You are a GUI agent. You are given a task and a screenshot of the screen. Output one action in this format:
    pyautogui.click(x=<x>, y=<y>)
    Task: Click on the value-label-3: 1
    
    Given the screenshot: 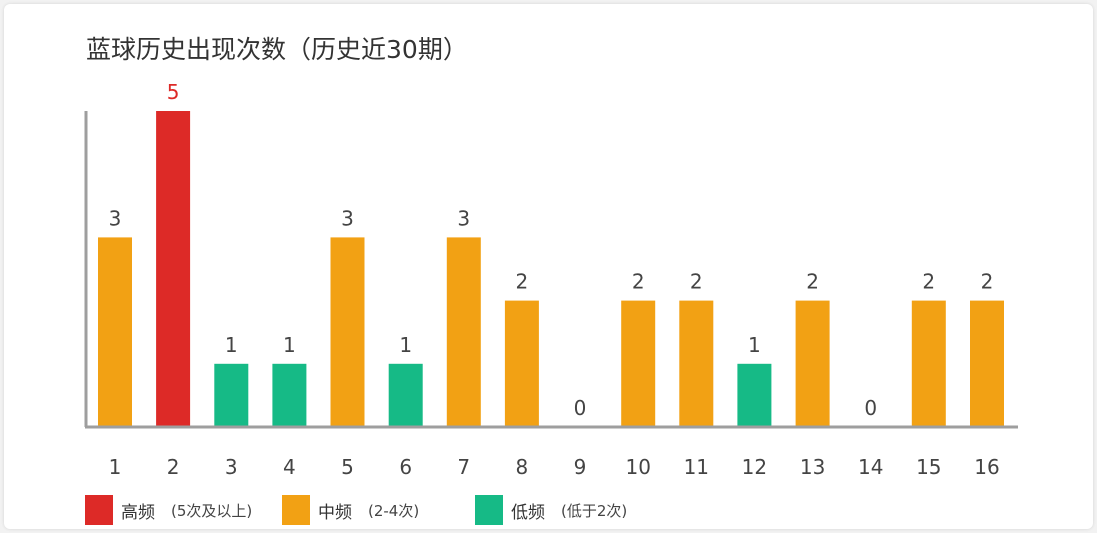 What is the action you would take?
    pyautogui.click(x=231, y=345)
    